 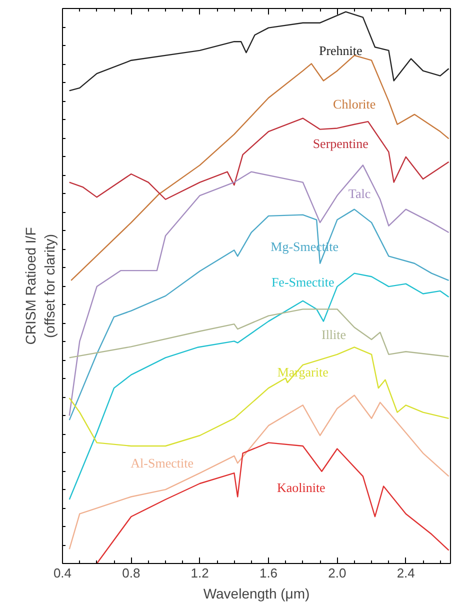 I want to click on x-tick-label: 0.8, so click(x=131, y=573).